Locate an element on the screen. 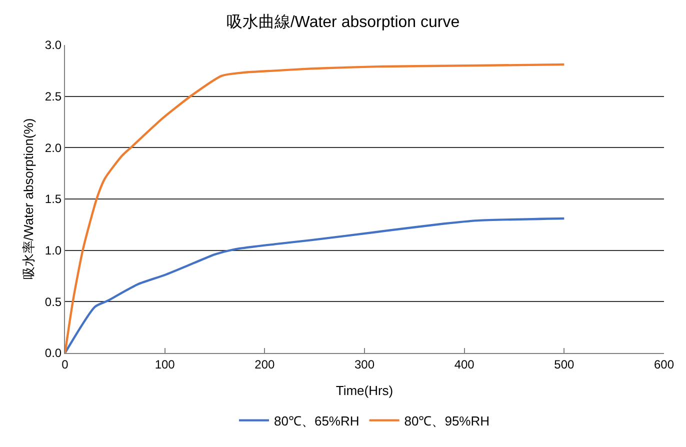 The height and width of the screenshot is (447, 686). x-tick-label: 300 is located at coordinates (364, 364).